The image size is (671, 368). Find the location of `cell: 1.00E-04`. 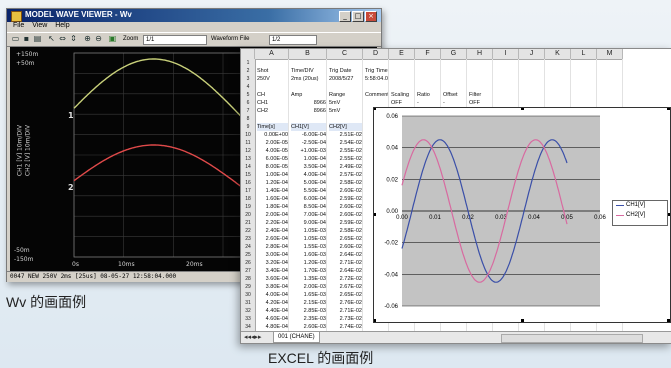

cell: 1.00E-04 is located at coordinates (276, 175).